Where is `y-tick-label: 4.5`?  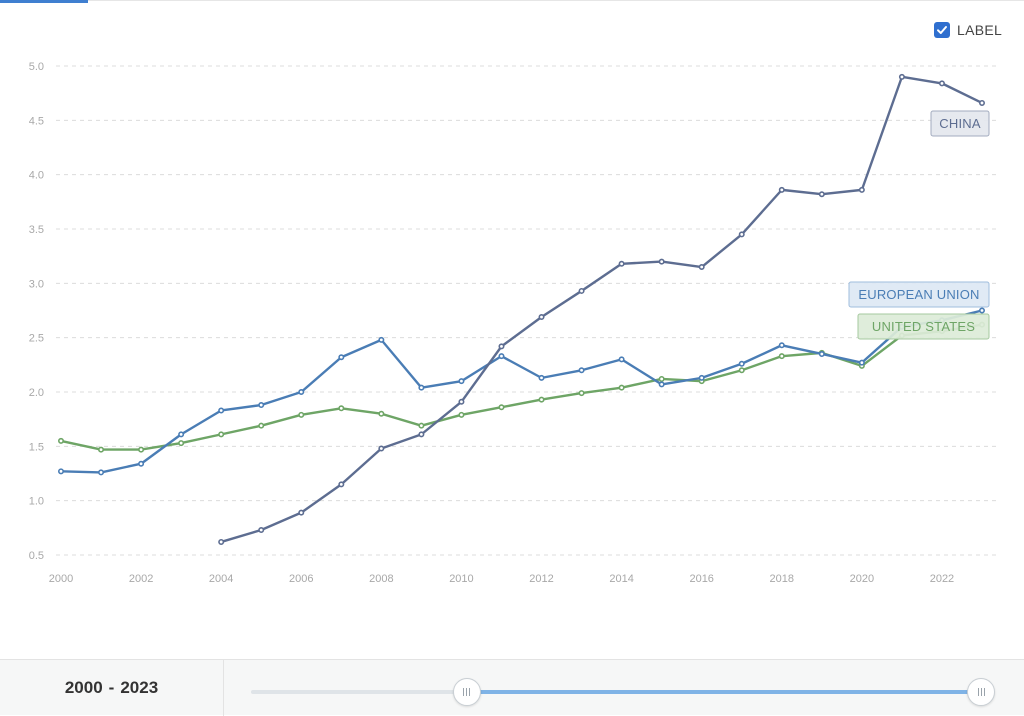 y-tick-label: 4.5 is located at coordinates (36, 121).